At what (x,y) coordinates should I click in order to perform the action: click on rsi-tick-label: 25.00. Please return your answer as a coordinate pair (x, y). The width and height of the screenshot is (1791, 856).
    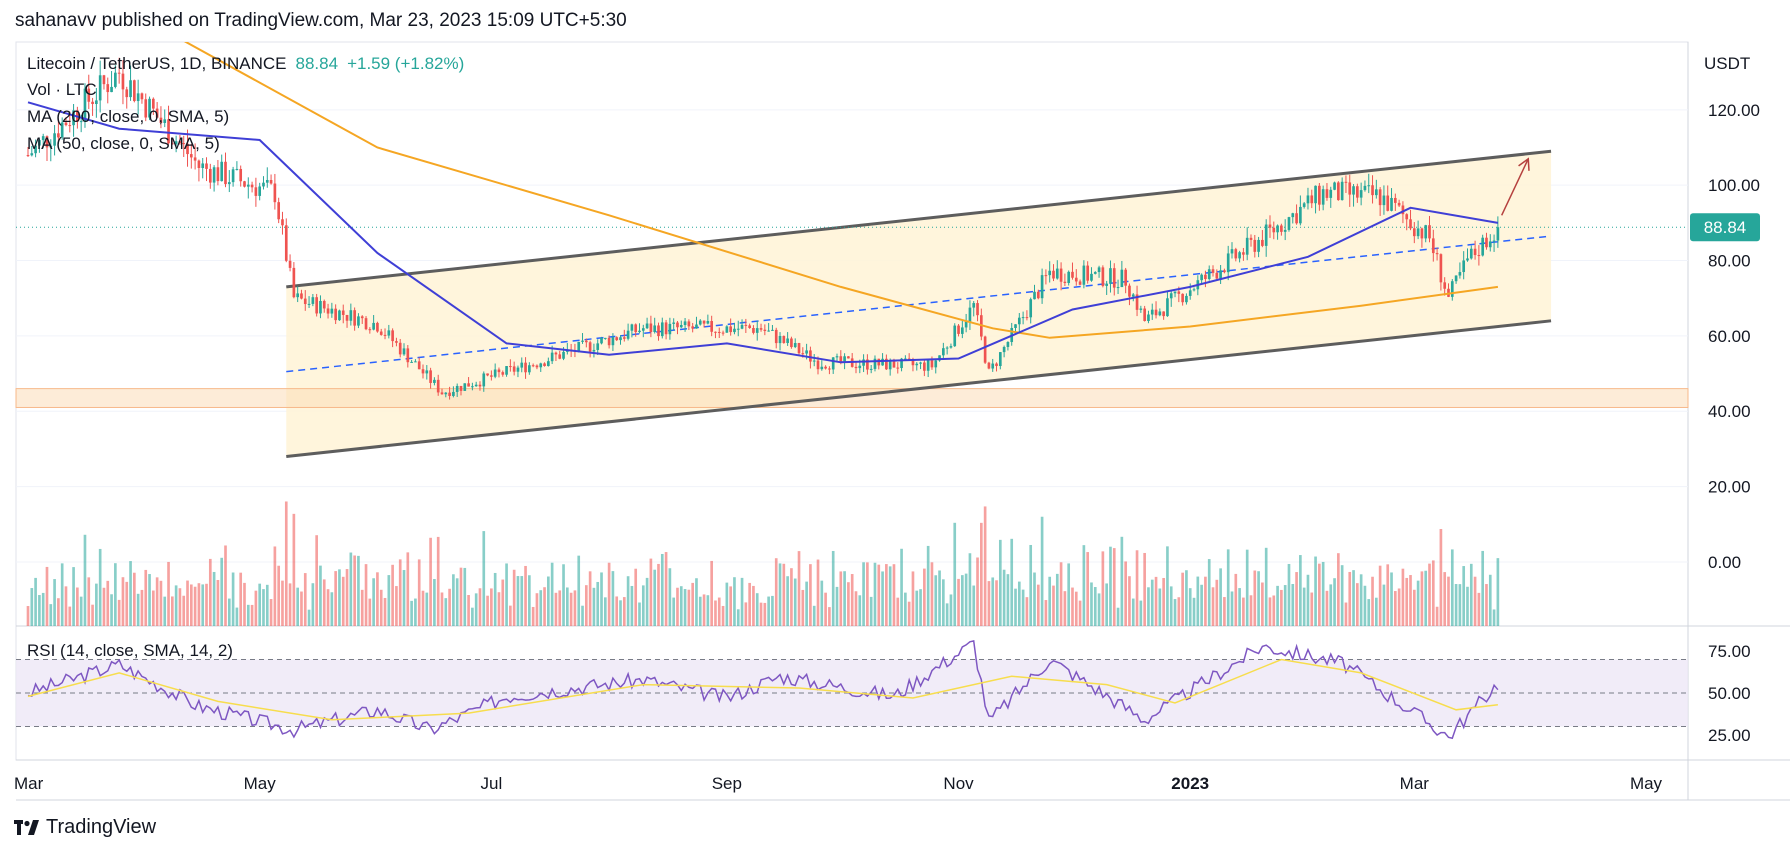
    Looking at the image, I should click on (1729, 735).